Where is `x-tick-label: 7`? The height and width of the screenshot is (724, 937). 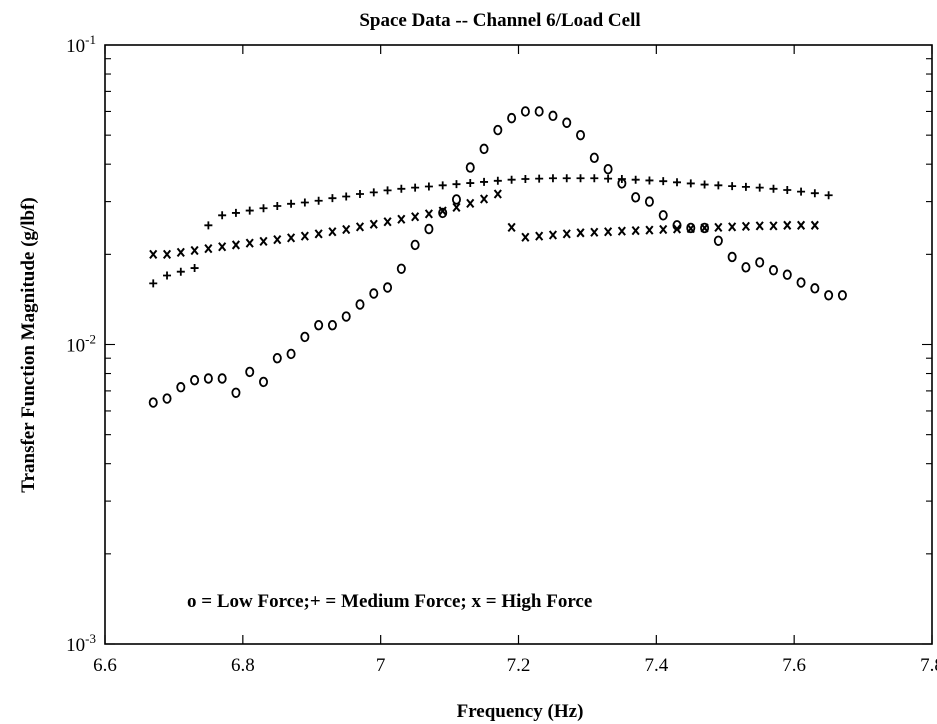 x-tick-label: 7 is located at coordinates (381, 665).